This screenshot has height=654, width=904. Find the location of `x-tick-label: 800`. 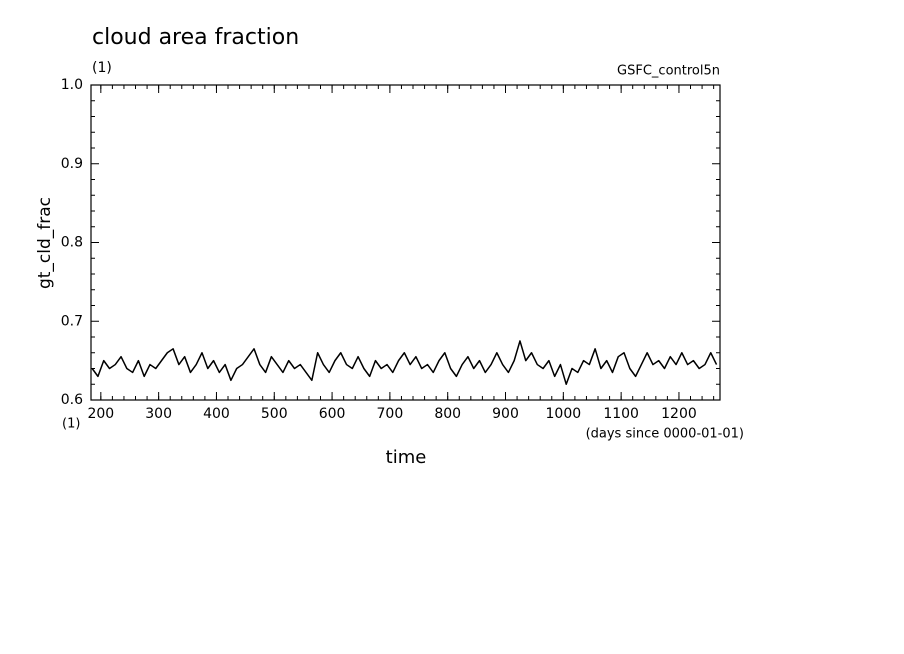

x-tick-label: 800 is located at coordinates (447, 414).